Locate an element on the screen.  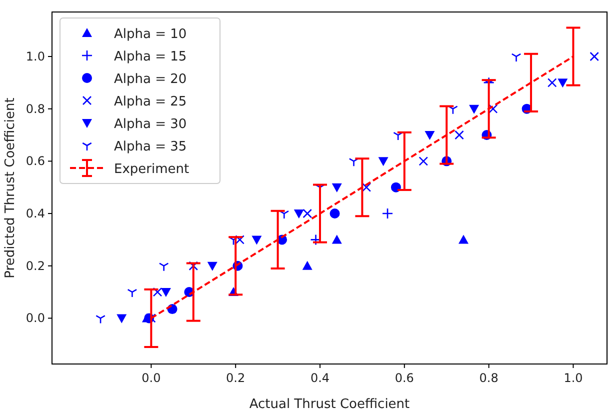
y-axis-title: Predicted Thrust Coefficient is located at coordinates (10, 188).